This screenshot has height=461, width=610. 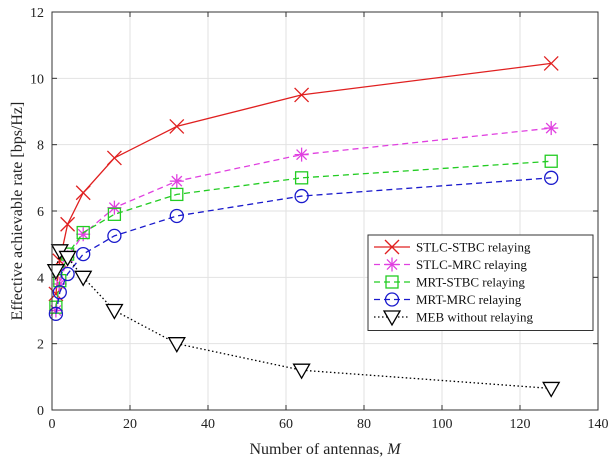 I want to click on x-tick-label: 40, so click(x=208, y=424).